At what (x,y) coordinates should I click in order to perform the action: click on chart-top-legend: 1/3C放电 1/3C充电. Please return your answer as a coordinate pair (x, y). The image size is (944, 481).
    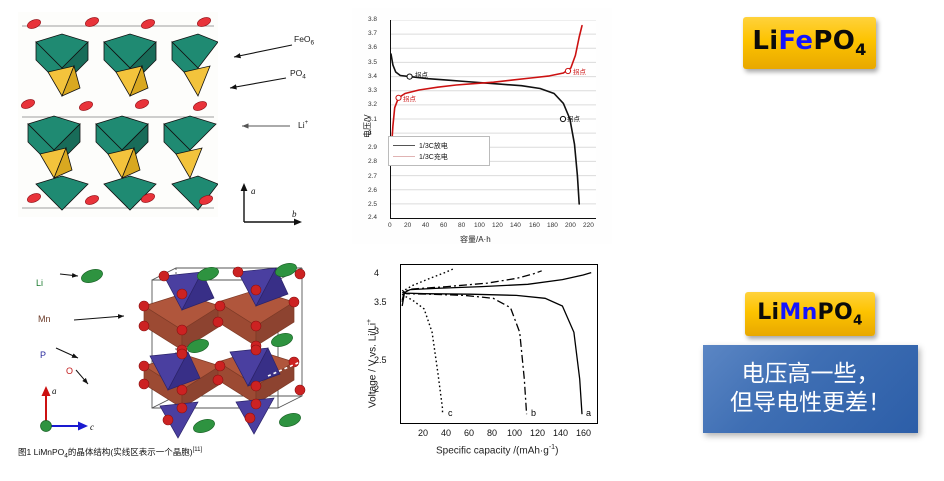
    Looking at the image, I should click on (439, 151).